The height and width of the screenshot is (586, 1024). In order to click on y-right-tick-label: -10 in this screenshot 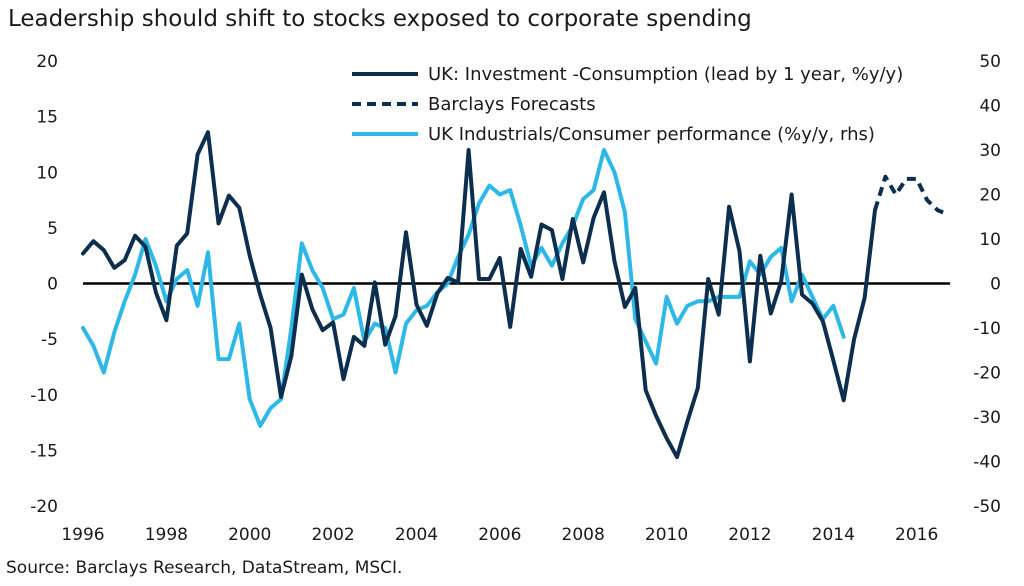, I will do `click(987, 329)`.